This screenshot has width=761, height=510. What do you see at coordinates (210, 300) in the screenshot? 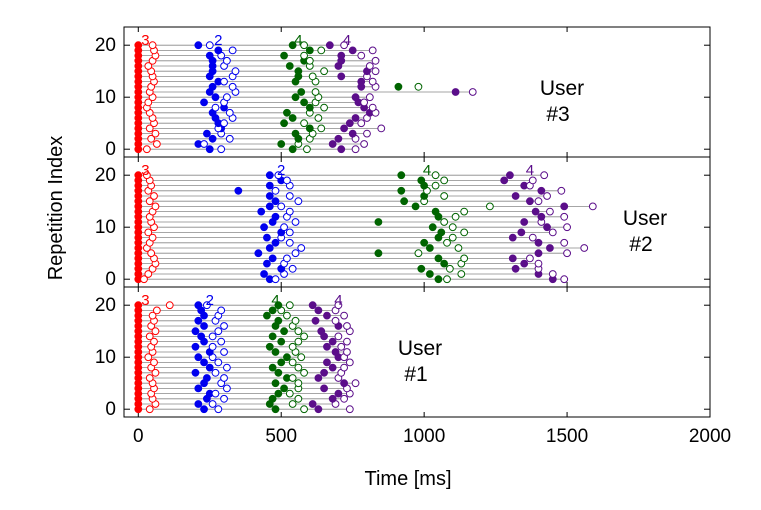
I see `stage-label: 2` at bounding box center [210, 300].